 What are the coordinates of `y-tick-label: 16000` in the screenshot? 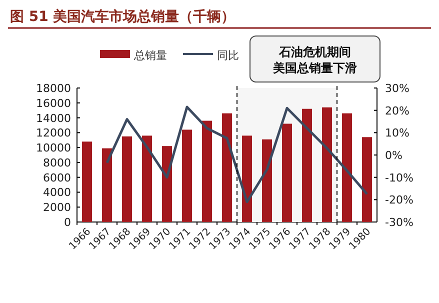 It's located at (53, 103).